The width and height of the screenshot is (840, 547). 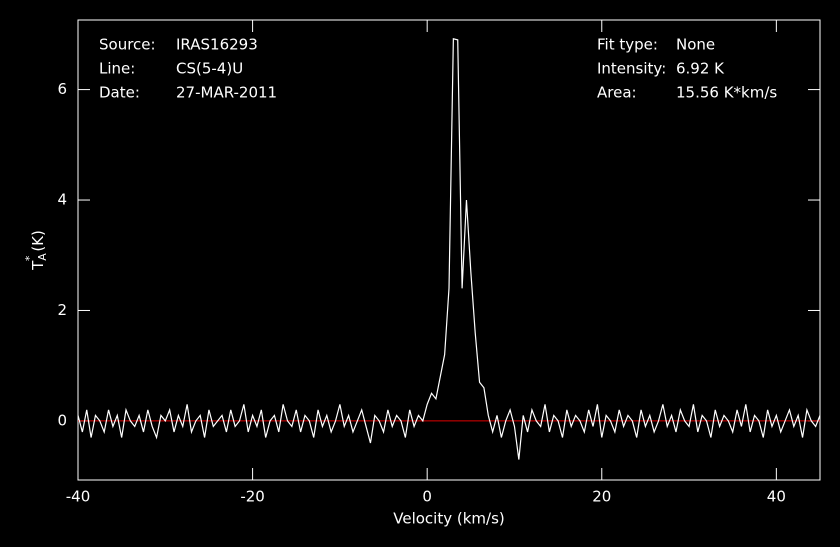 I want to click on y-tick-label: 6, so click(x=62, y=89).